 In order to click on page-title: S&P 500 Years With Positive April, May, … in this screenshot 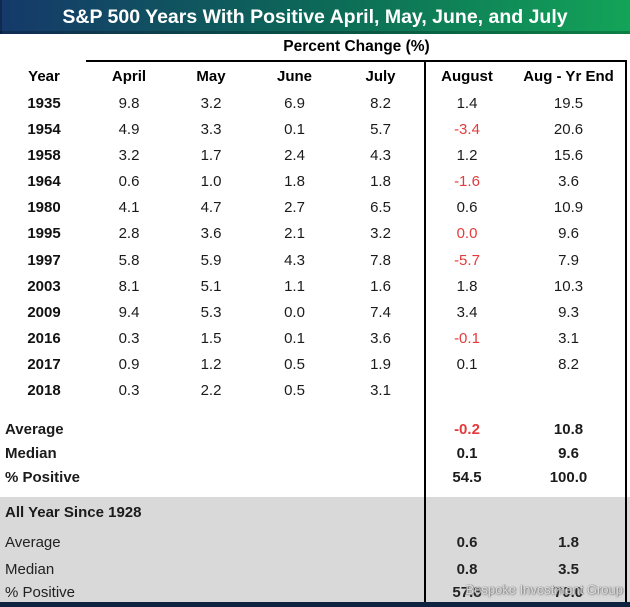, I will do `click(315, 16)`.